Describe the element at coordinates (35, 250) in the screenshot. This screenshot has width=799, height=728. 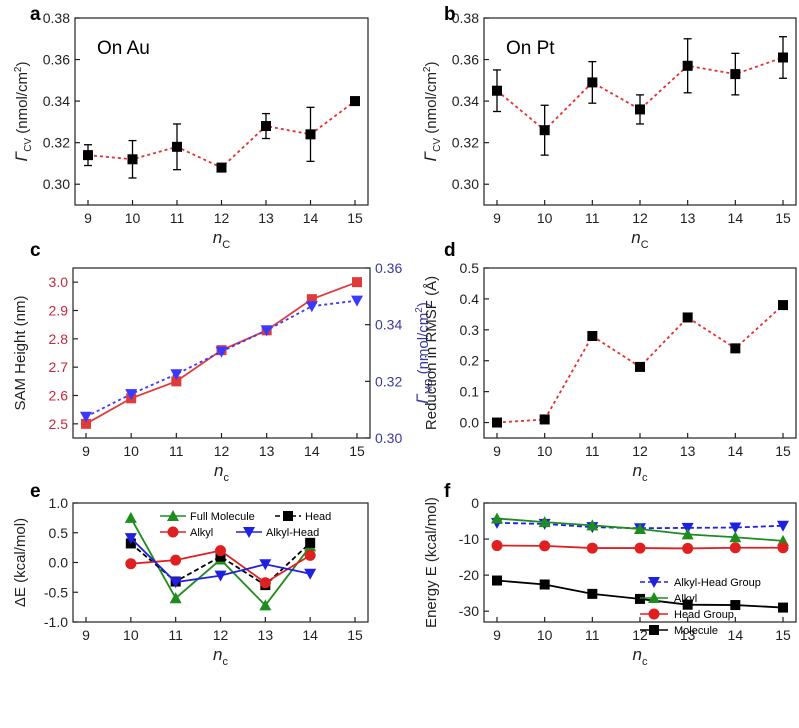
I see `panel-letter: c` at that location.